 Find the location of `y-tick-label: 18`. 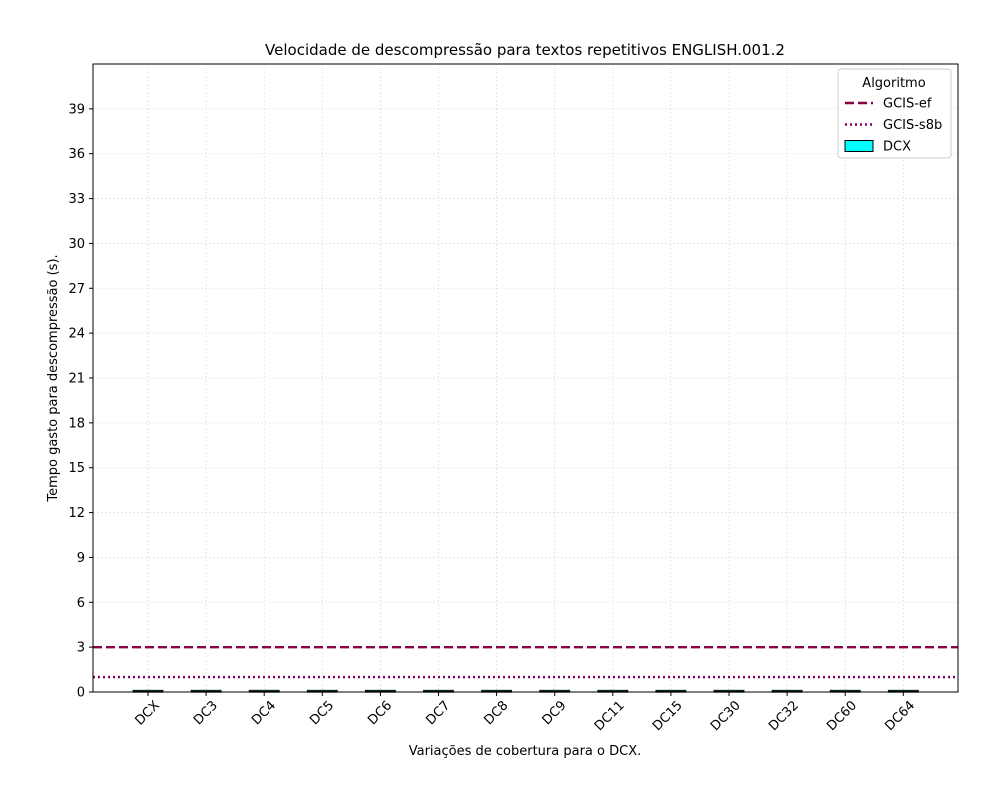

y-tick-label: 18 is located at coordinates (76, 423).